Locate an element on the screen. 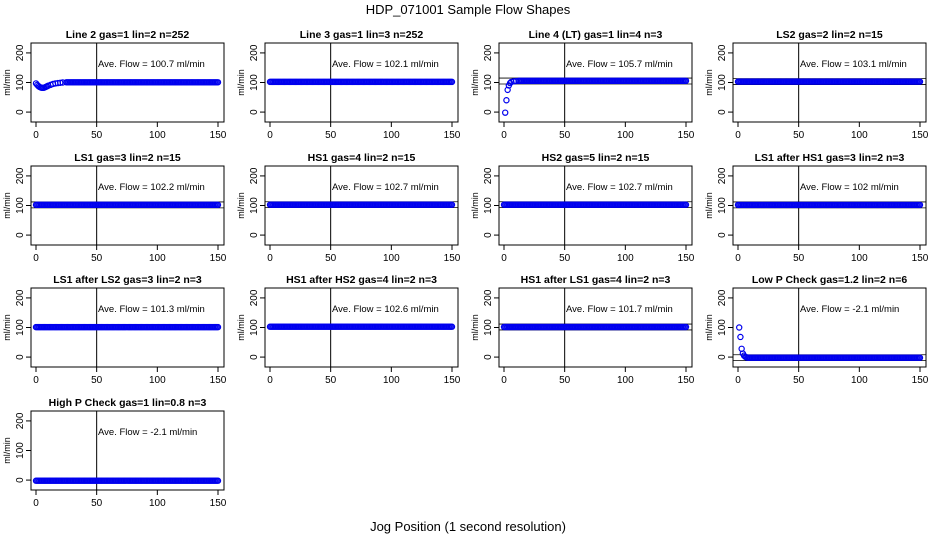  panel-title: HS1 gas=4 lin=2 n=15 is located at coordinates (362, 158).